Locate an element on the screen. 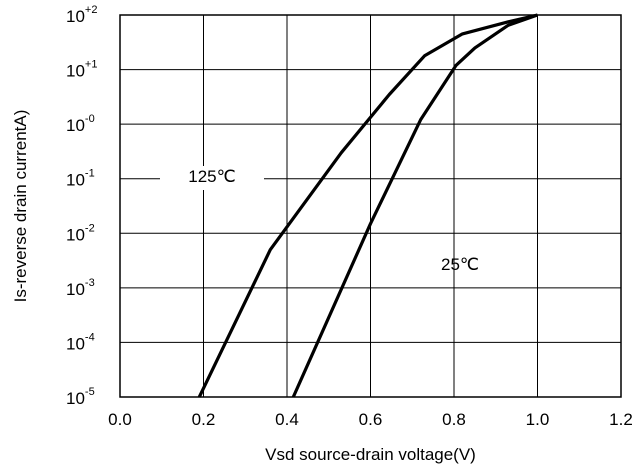 The width and height of the screenshot is (641, 468). x-tick-label: 1.0 is located at coordinates (538, 419).